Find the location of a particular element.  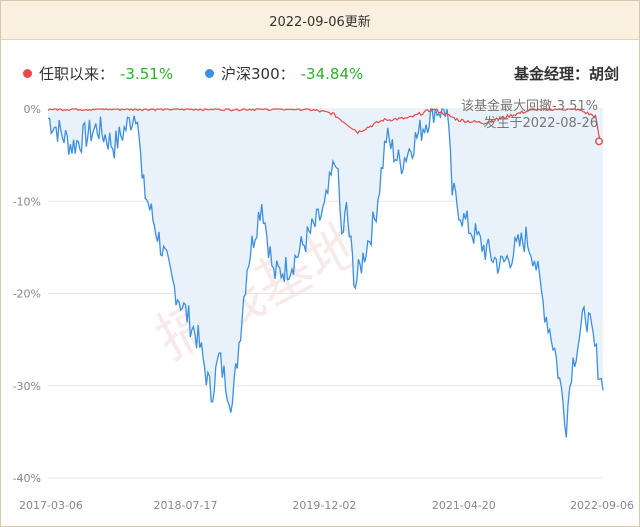

fund-legend-label: 任职以来： is located at coordinates (77, 74).